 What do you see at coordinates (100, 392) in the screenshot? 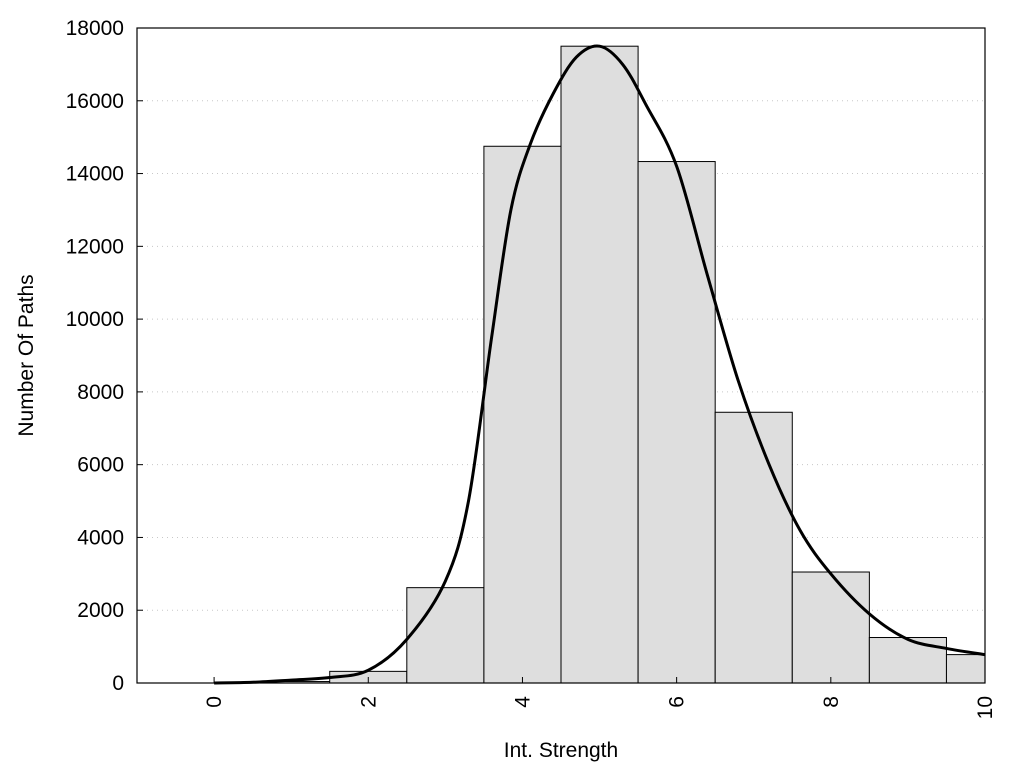
I see `y-tick-label: 8000` at bounding box center [100, 392].